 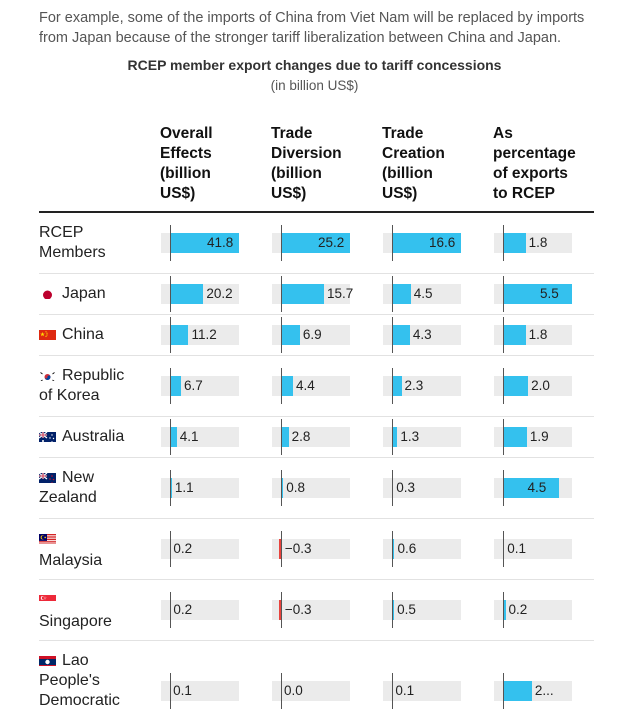 I want to click on column-header-creation: Trade Creation (billion US$), so click(x=413, y=163).